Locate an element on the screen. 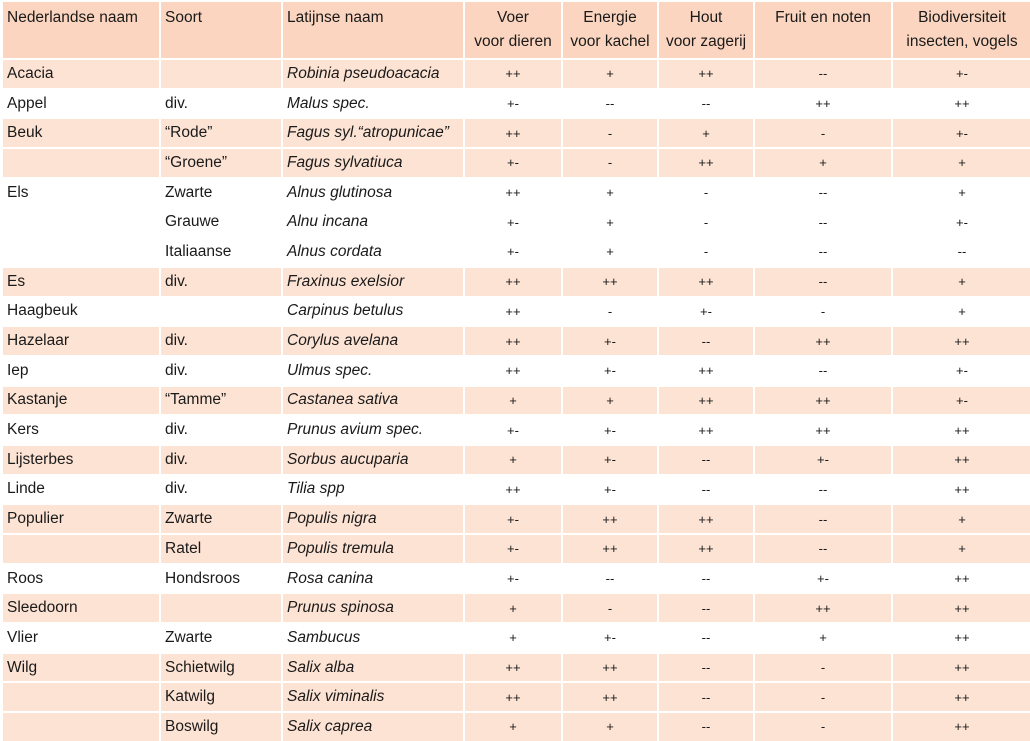 The image size is (1030, 741). wood-cell: - is located at coordinates (706, 191).